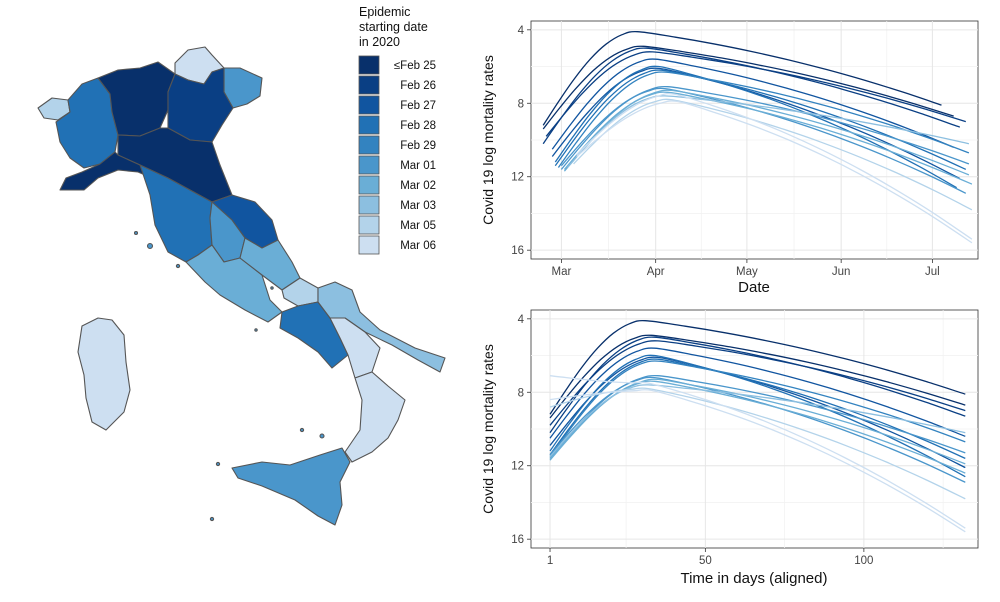 This screenshot has width=1000, height=602. Describe the element at coordinates (291, 486) in the screenshot. I see `region-sicily` at that location.